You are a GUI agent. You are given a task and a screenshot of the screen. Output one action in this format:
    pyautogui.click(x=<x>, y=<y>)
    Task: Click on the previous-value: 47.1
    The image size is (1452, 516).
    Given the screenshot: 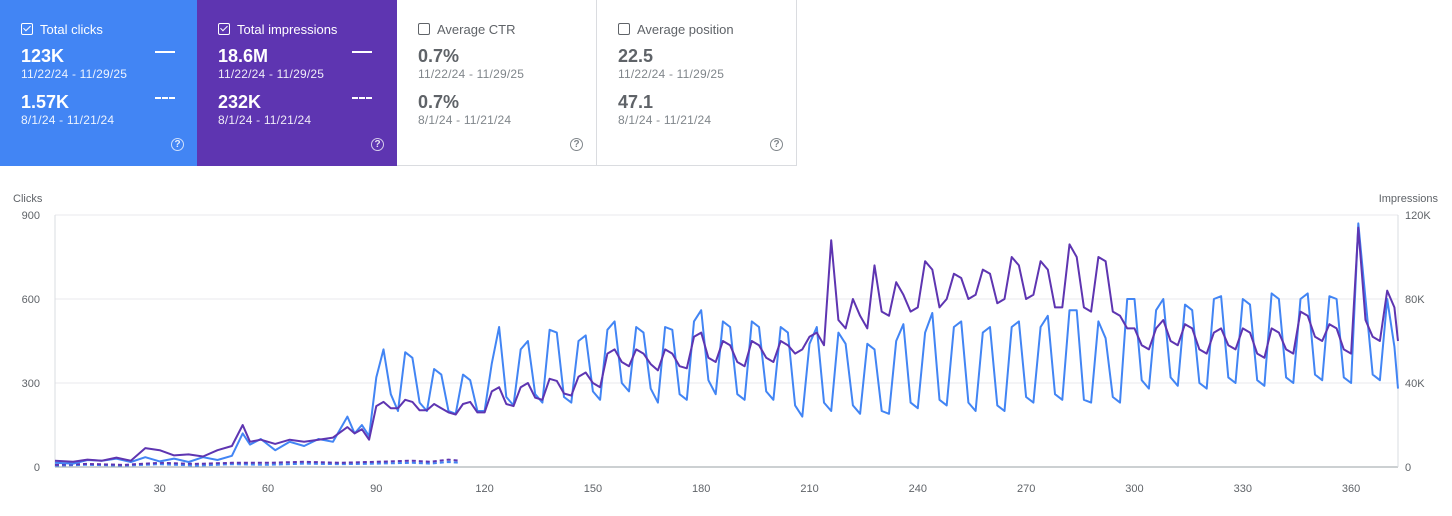 What is the action you would take?
    pyautogui.click(x=636, y=102)
    